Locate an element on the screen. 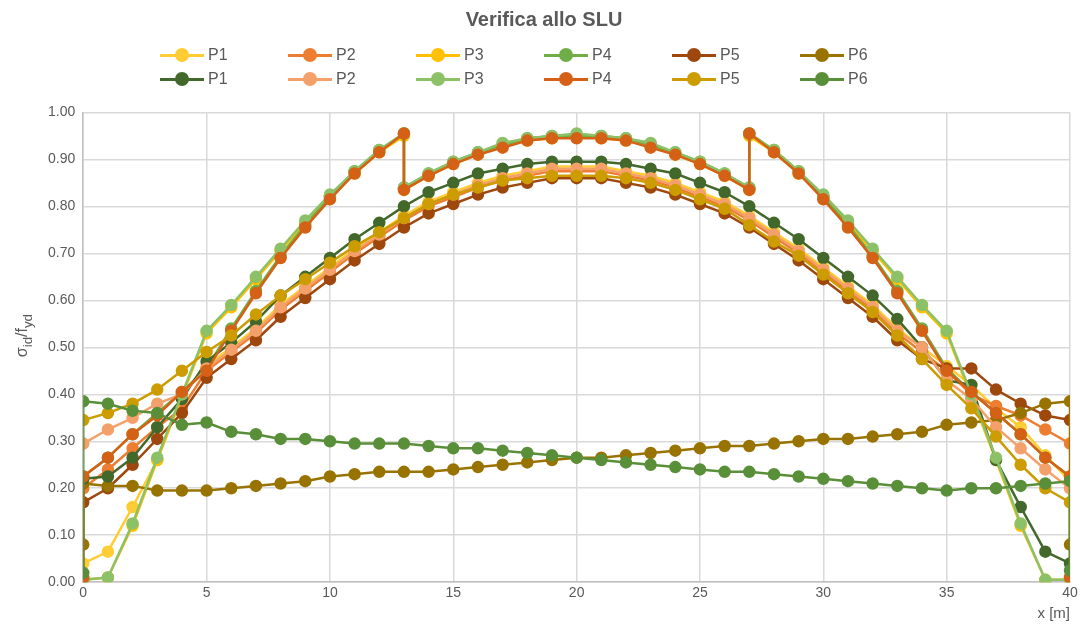 This screenshot has width=1088, height=631. x-tick-label: 25 is located at coordinates (700, 592).